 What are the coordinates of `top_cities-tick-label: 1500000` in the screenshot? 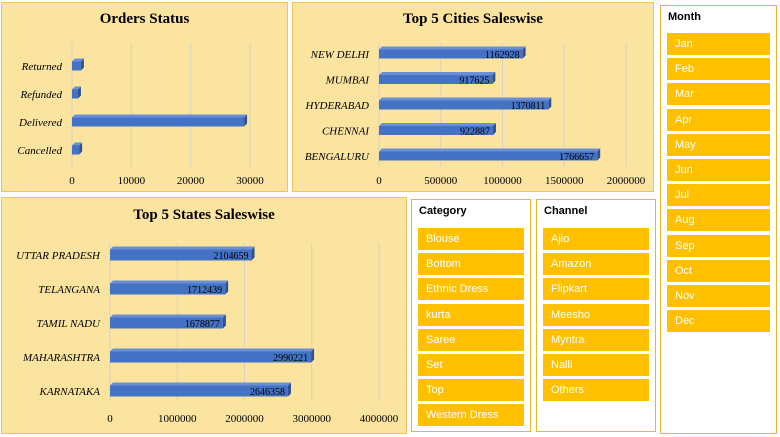 It's located at (564, 181).